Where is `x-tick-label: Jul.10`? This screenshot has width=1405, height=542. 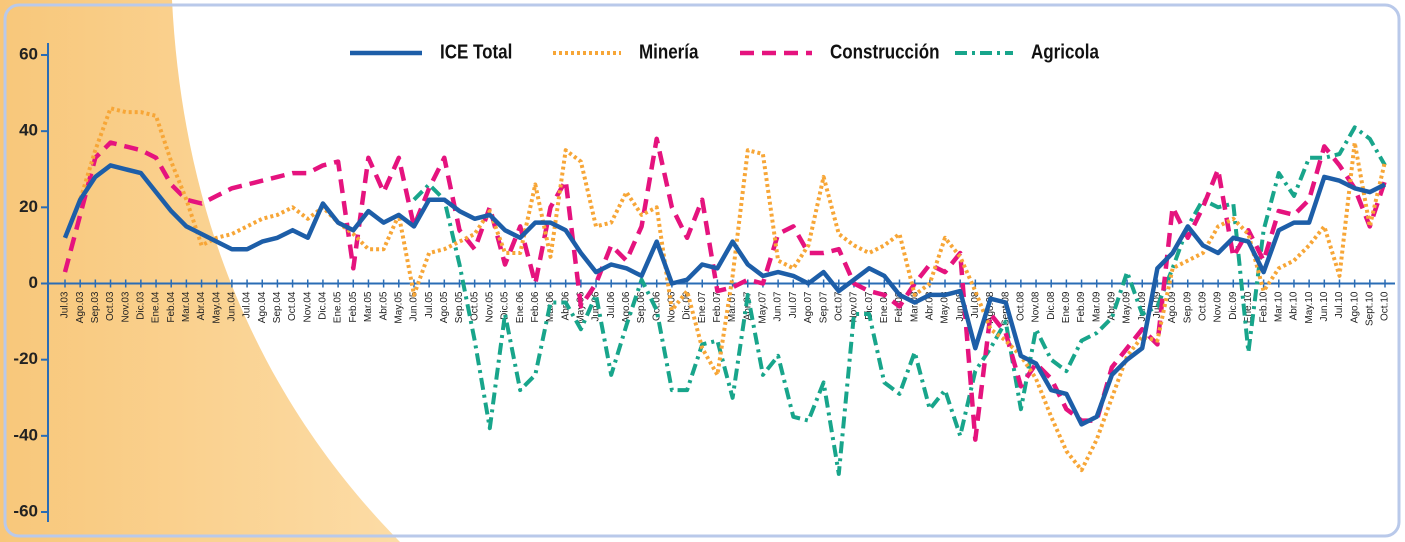 x-tick-label: Jul.10 is located at coordinates (1339, 304).